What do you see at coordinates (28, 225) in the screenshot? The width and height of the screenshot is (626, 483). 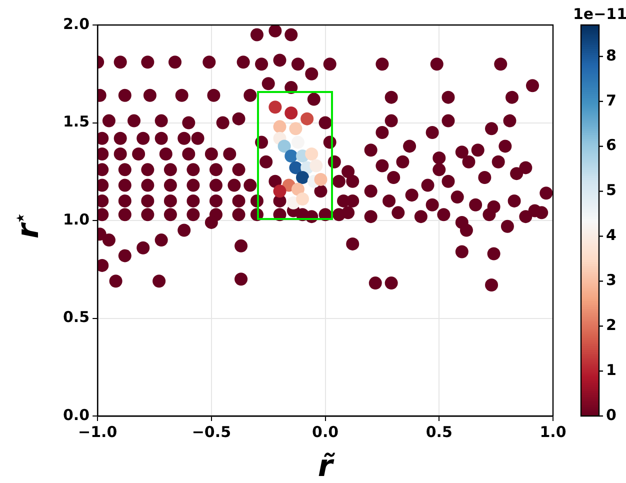 I see `y-axis-title: r⋆` at bounding box center [28, 225].